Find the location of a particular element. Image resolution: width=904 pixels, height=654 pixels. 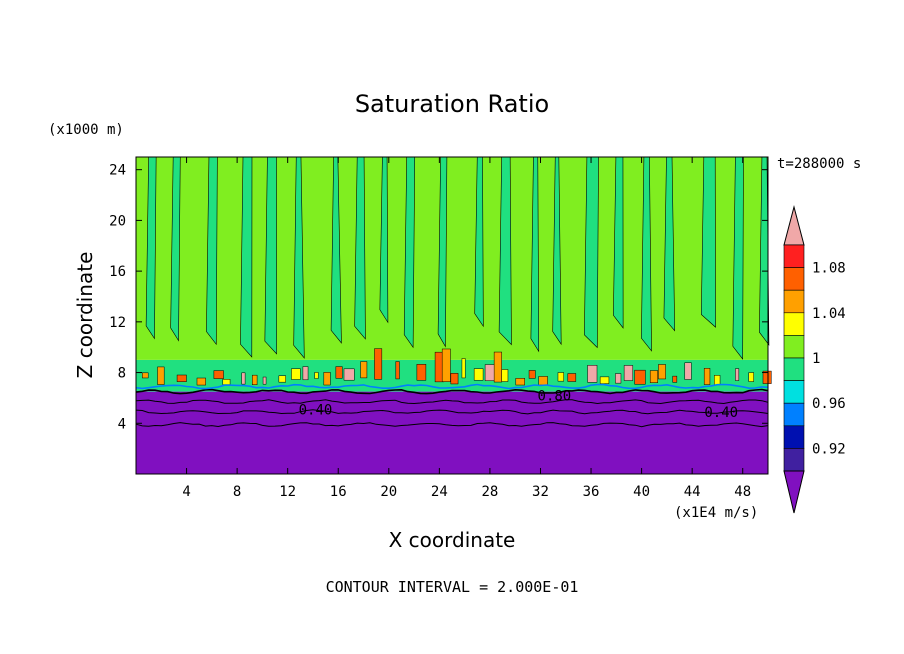

y-tick-label: 16 is located at coordinates (117, 272).